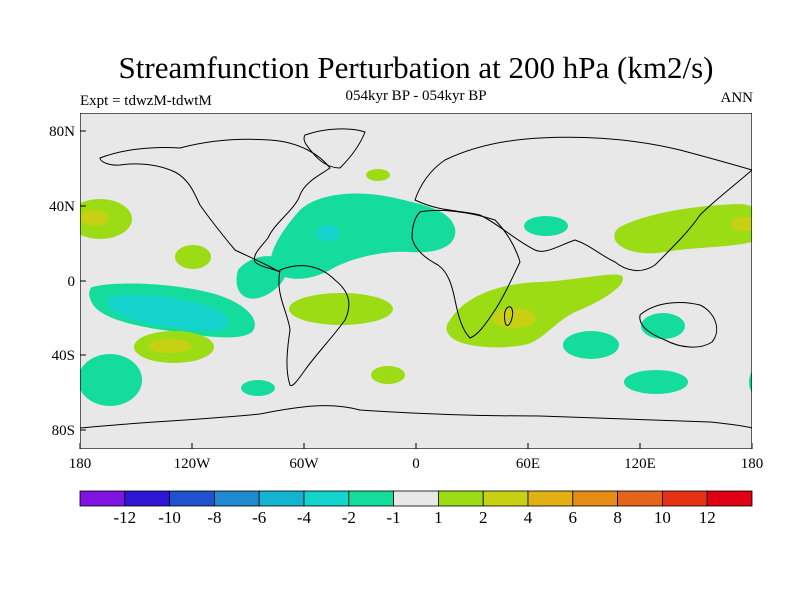  What do you see at coordinates (262, 277) in the screenshot?
I see `caribbean-negative-region` at bounding box center [262, 277].